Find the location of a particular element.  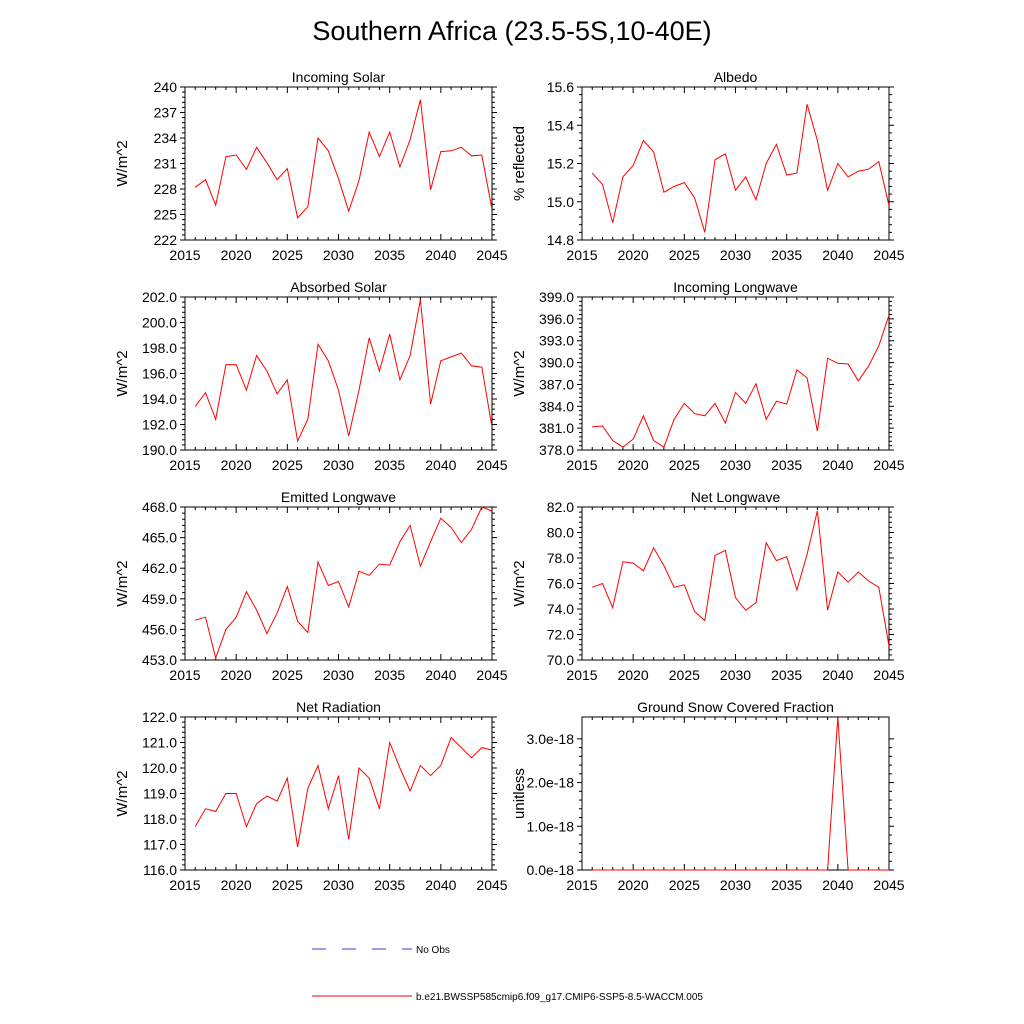

x-tick-label-albedo: 2040 is located at coordinates (837, 255).